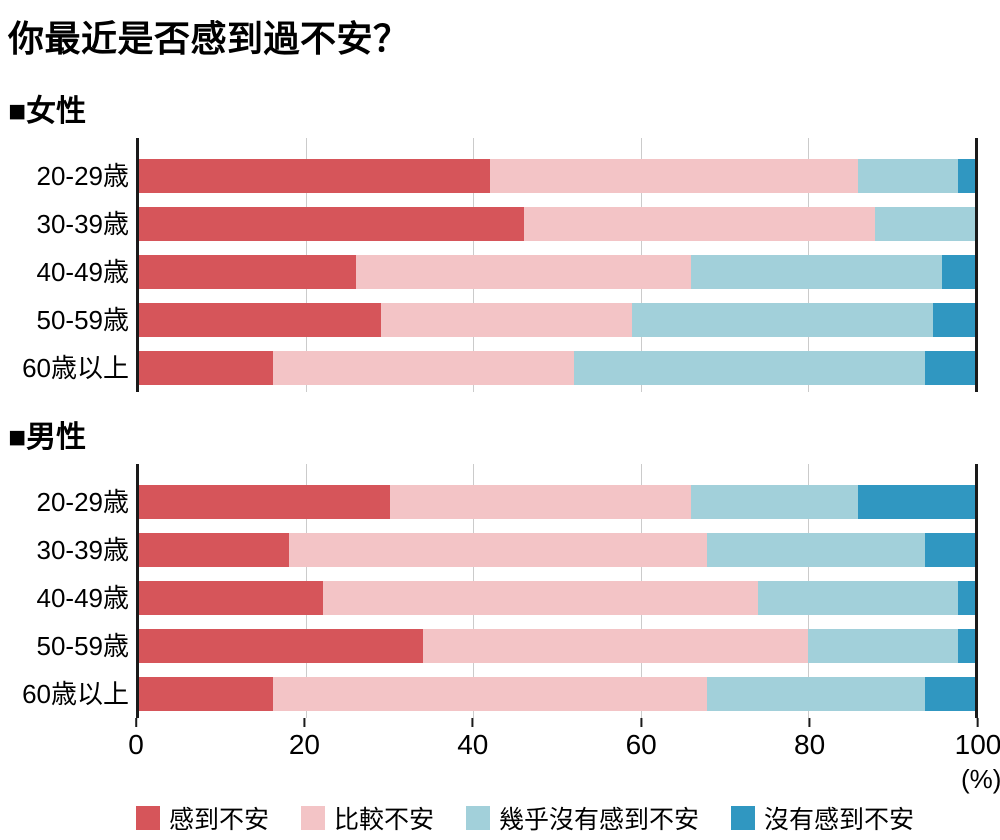  Describe the element at coordinates (304, 744) in the screenshot. I see `axis-tick-label: 20` at that location.